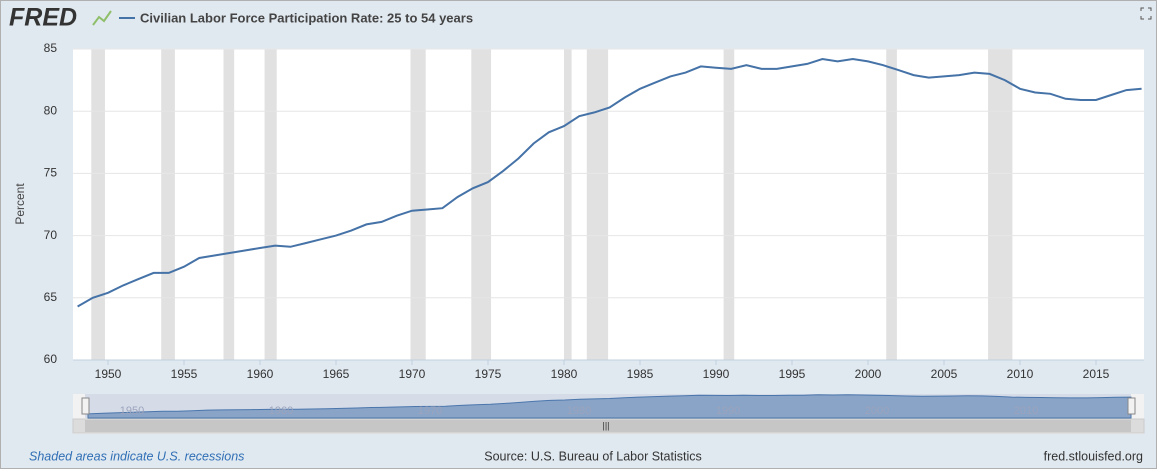 The width and height of the screenshot is (1157, 469). I want to click on x-tick-label: 1990, so click(716, 374).